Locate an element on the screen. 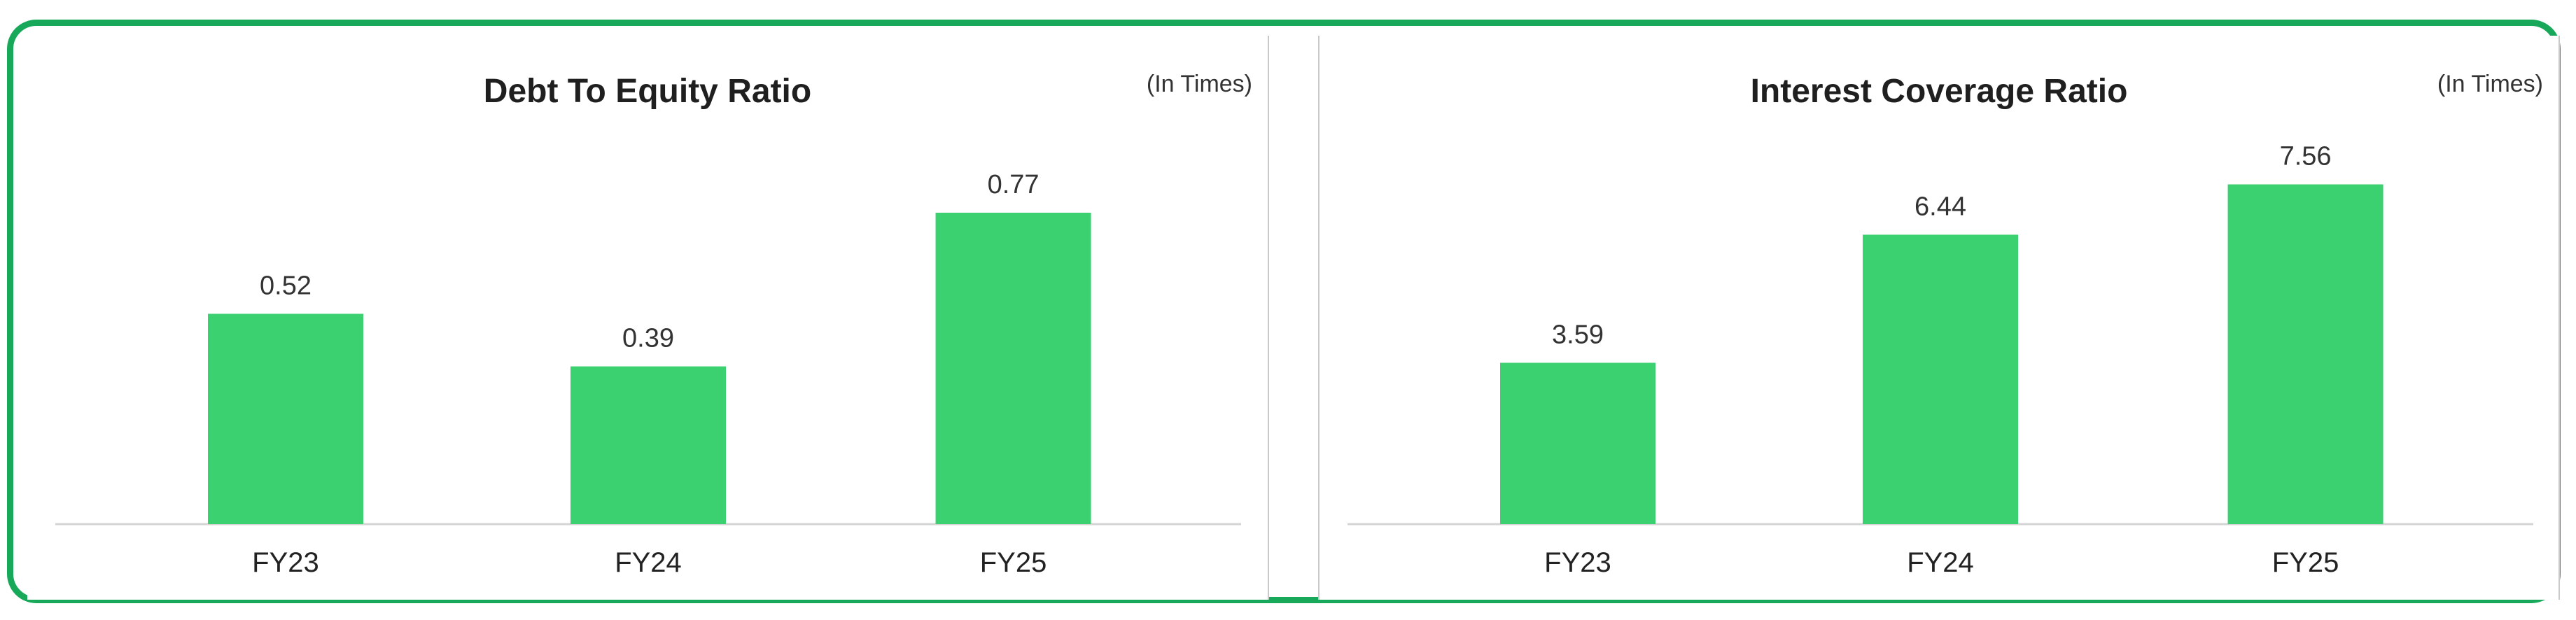 The image size is (2576, 620). data-label: 0.77 is located at coordinates (1014, 184).